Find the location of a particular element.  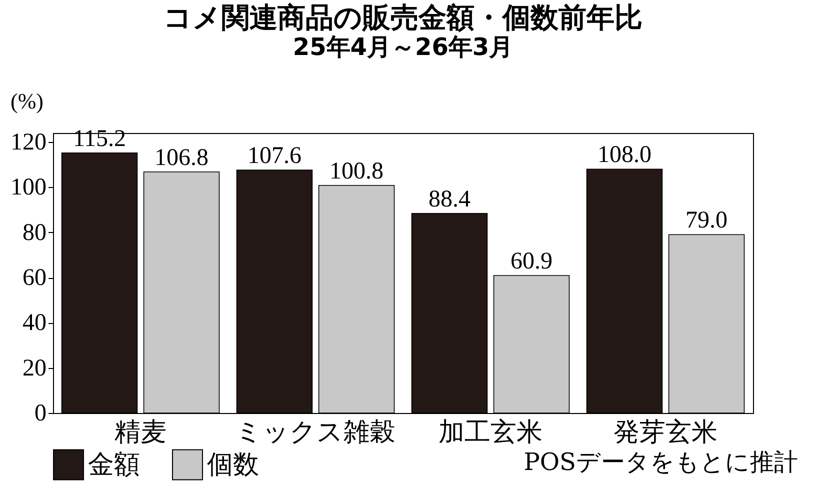

y-tick-label: 0 is located at coordinates (40, 413).